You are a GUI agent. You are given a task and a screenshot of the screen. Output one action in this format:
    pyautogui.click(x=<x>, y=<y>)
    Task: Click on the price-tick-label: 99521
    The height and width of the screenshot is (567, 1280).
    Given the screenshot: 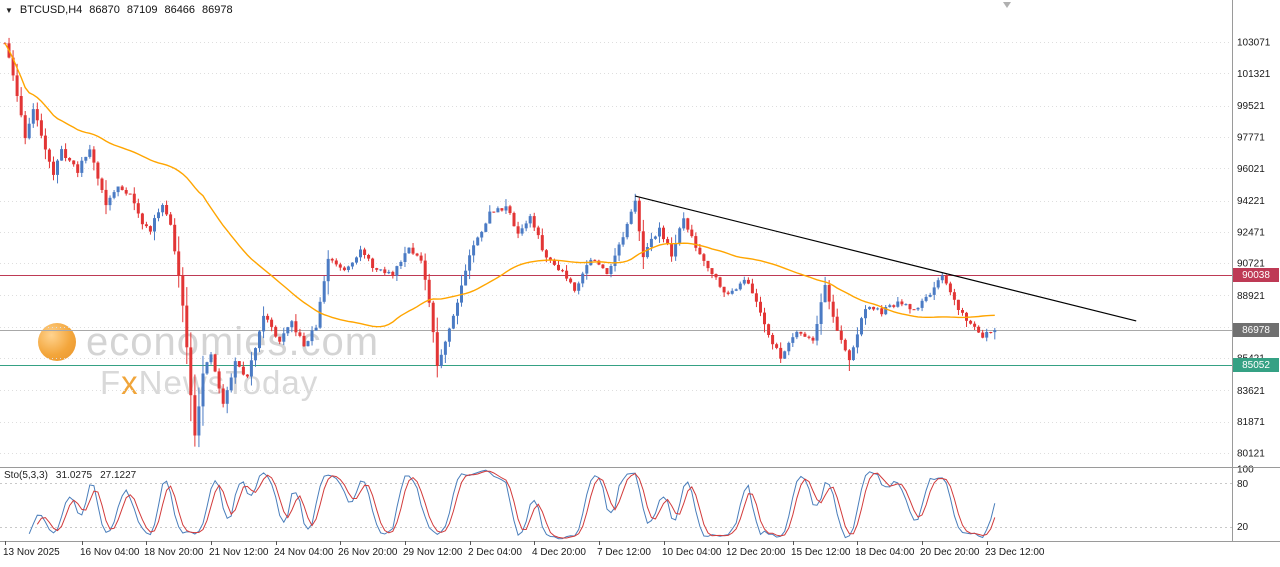 What is the action you would take?
    pyautogui.click(x=1251, y=106)
    